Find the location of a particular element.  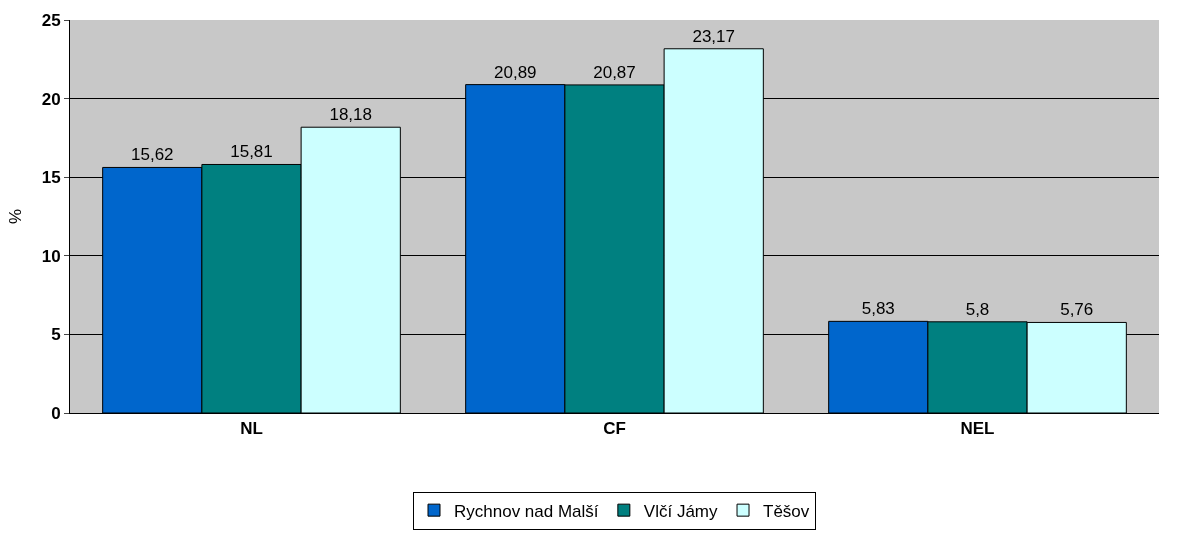

legend-label: Vlčí Jámy is located at coordinates (681, 511).